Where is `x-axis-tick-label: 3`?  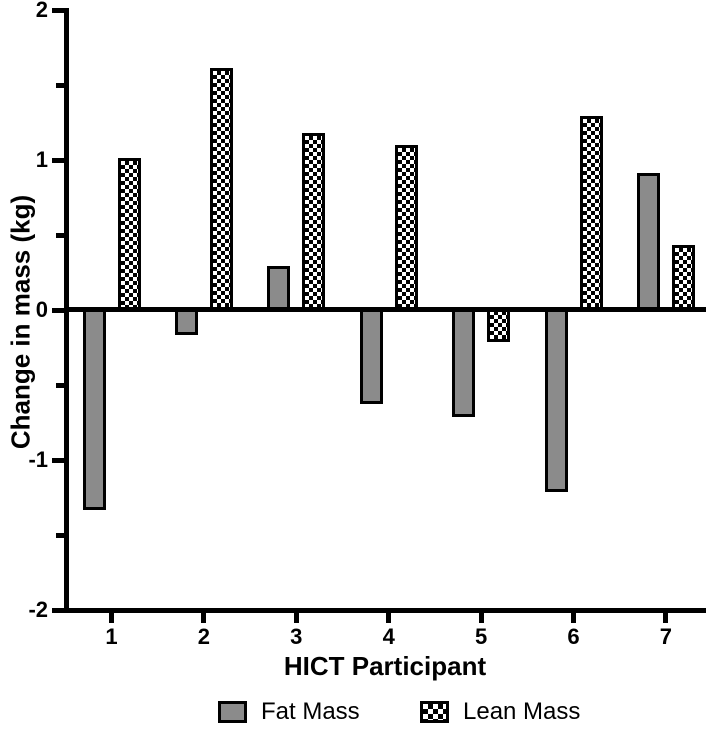
x-axis-tick-label: 3 is located at coordinates (296, 636).